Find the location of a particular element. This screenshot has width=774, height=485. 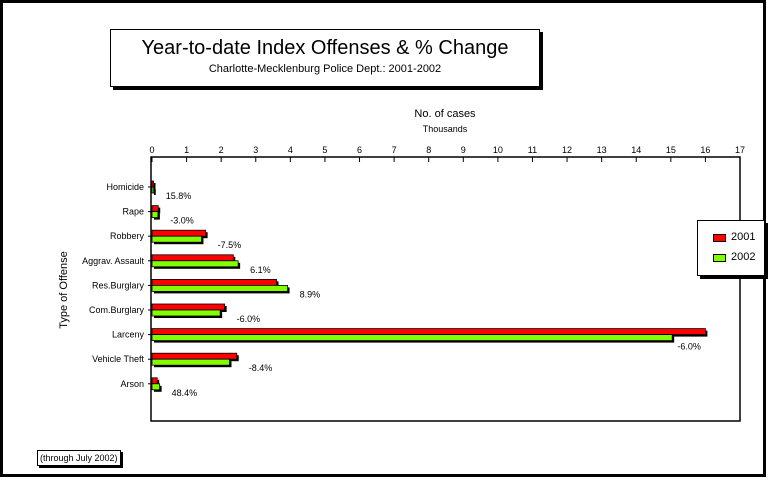

pct-change-label: 6.1% is located at coordinates (260, 270).